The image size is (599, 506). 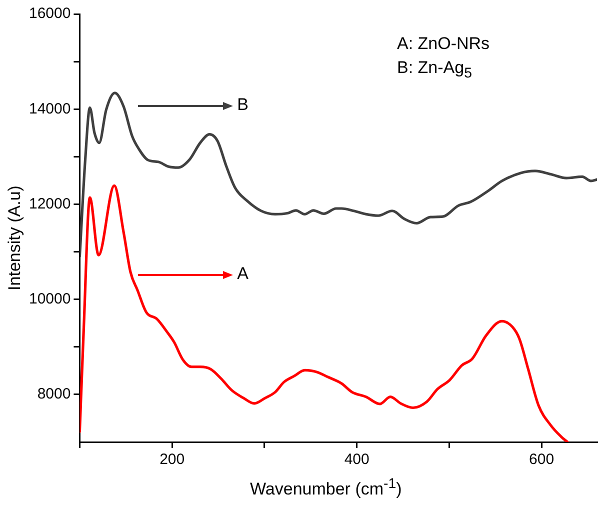 What do you see at coordinates (357, 459) in the screenshot?
I see `x-tick-label: 400` at bounding box center [357, 459].